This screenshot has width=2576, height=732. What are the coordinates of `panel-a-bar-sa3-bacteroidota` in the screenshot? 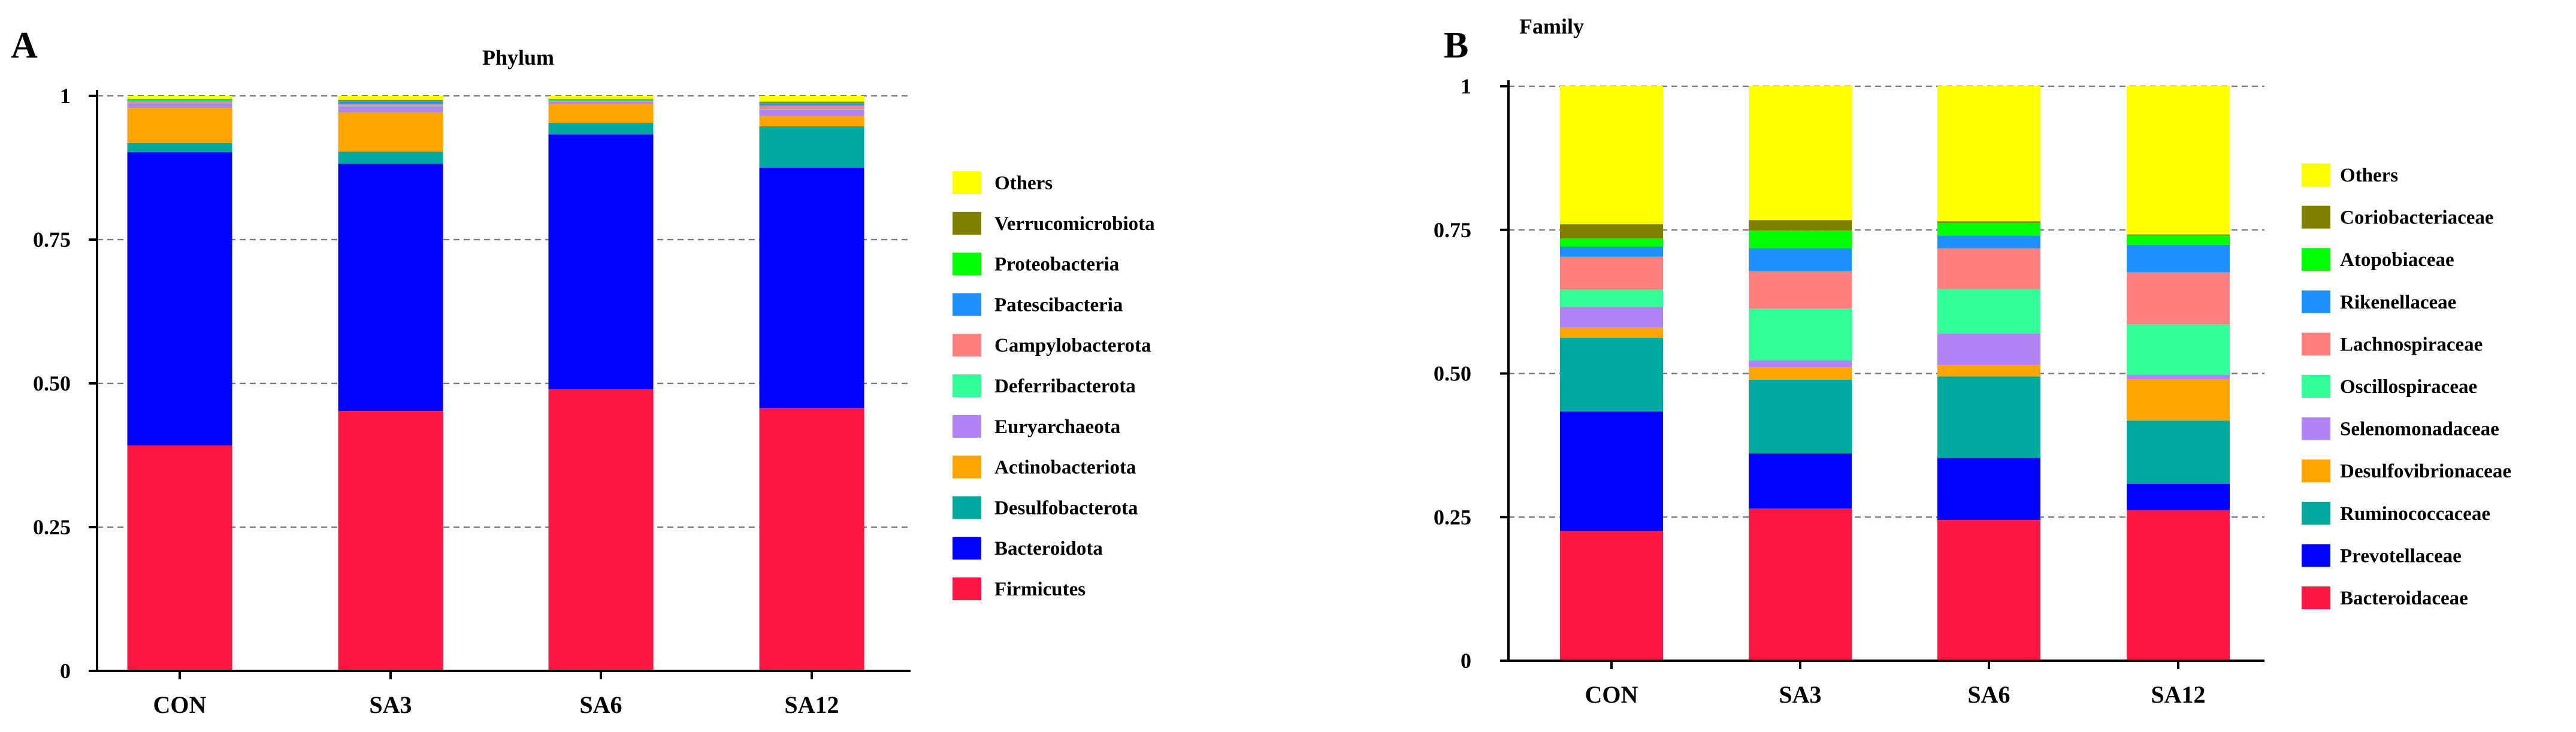 It's located at (390, 288).